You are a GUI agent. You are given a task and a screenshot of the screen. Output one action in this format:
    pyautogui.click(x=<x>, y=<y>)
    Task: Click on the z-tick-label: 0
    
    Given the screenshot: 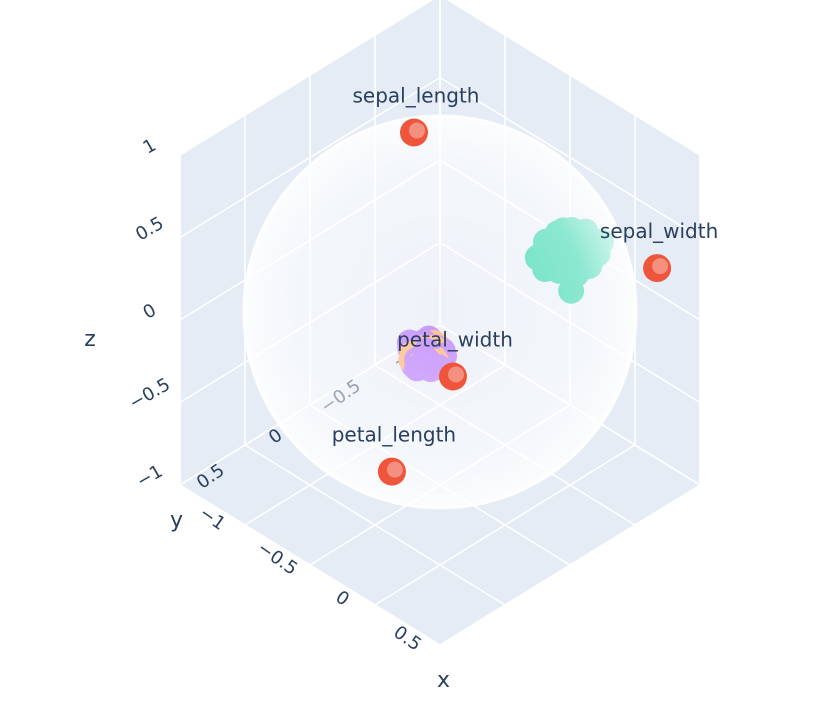 What is the action you would take?
    pyautogui.click(x=150, y=312)
    